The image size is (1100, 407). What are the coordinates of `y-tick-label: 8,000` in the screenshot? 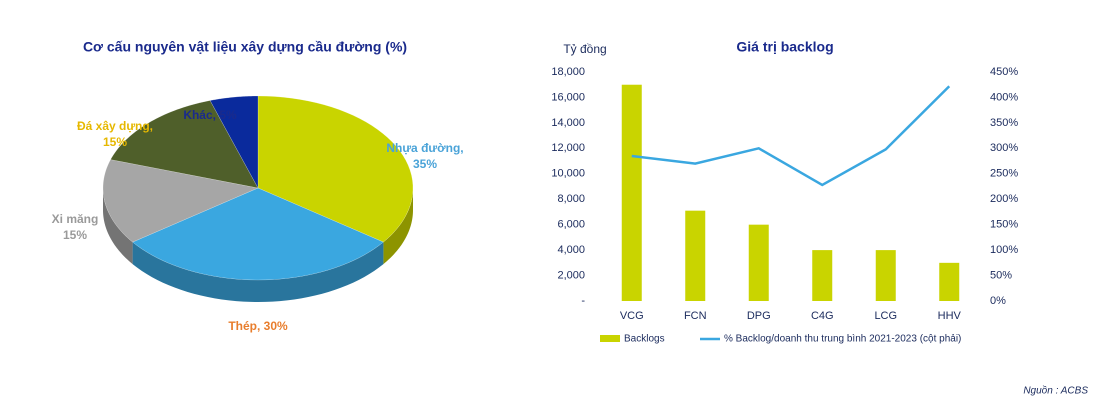 It's located at (571, 199).